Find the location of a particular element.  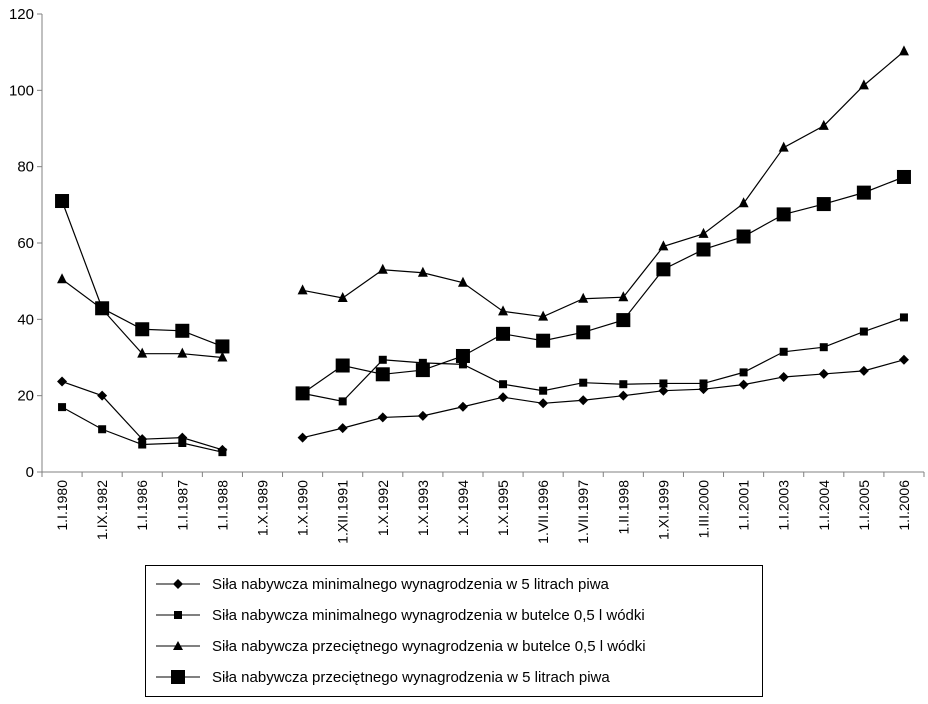

x-tick-label: 1.I.1980 is located at coordinates (62, 505).